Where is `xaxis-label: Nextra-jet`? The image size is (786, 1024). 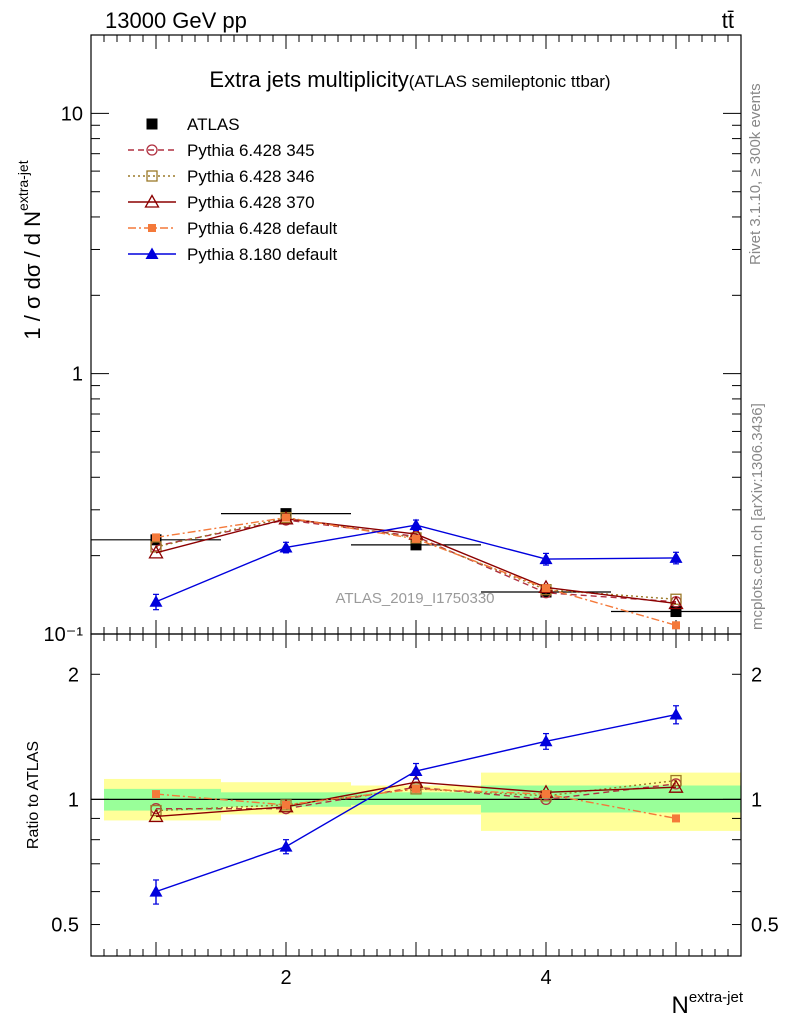
xaxis-label: Nextra-jet is located at coordinates (707, 1004).